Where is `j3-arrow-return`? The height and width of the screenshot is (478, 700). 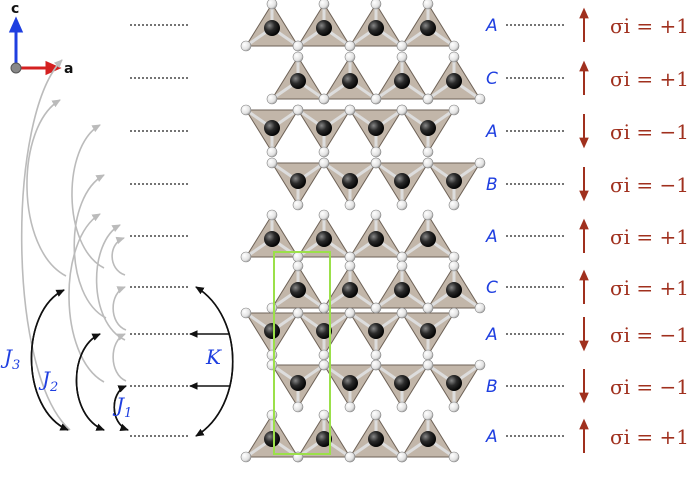 j3-arrow-return is located at coordinates (49, 360).